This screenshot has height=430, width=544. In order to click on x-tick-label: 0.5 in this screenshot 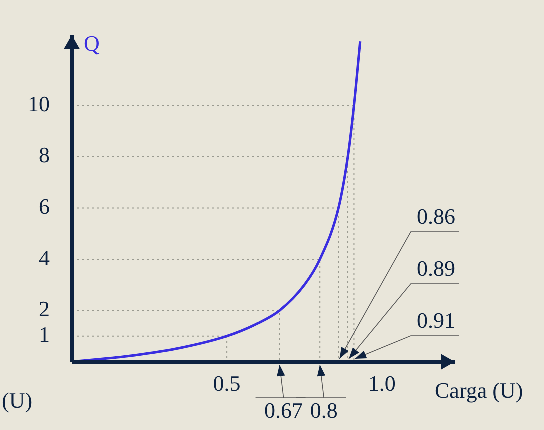, I will do `click(227, 383)`.